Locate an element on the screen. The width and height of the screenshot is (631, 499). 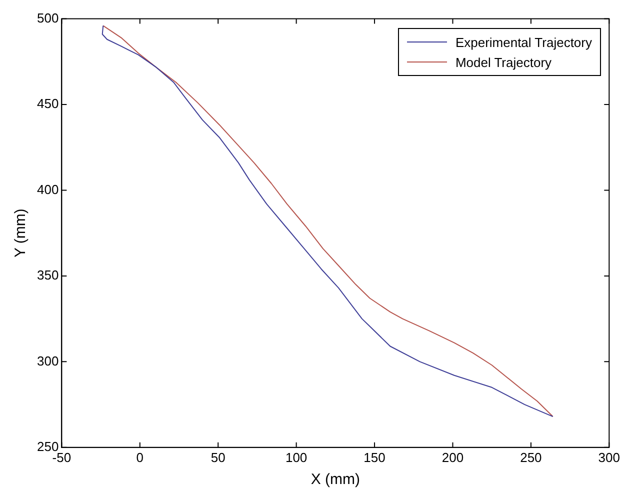
y-tick-label: 300 is located at coordinates (47, 360).